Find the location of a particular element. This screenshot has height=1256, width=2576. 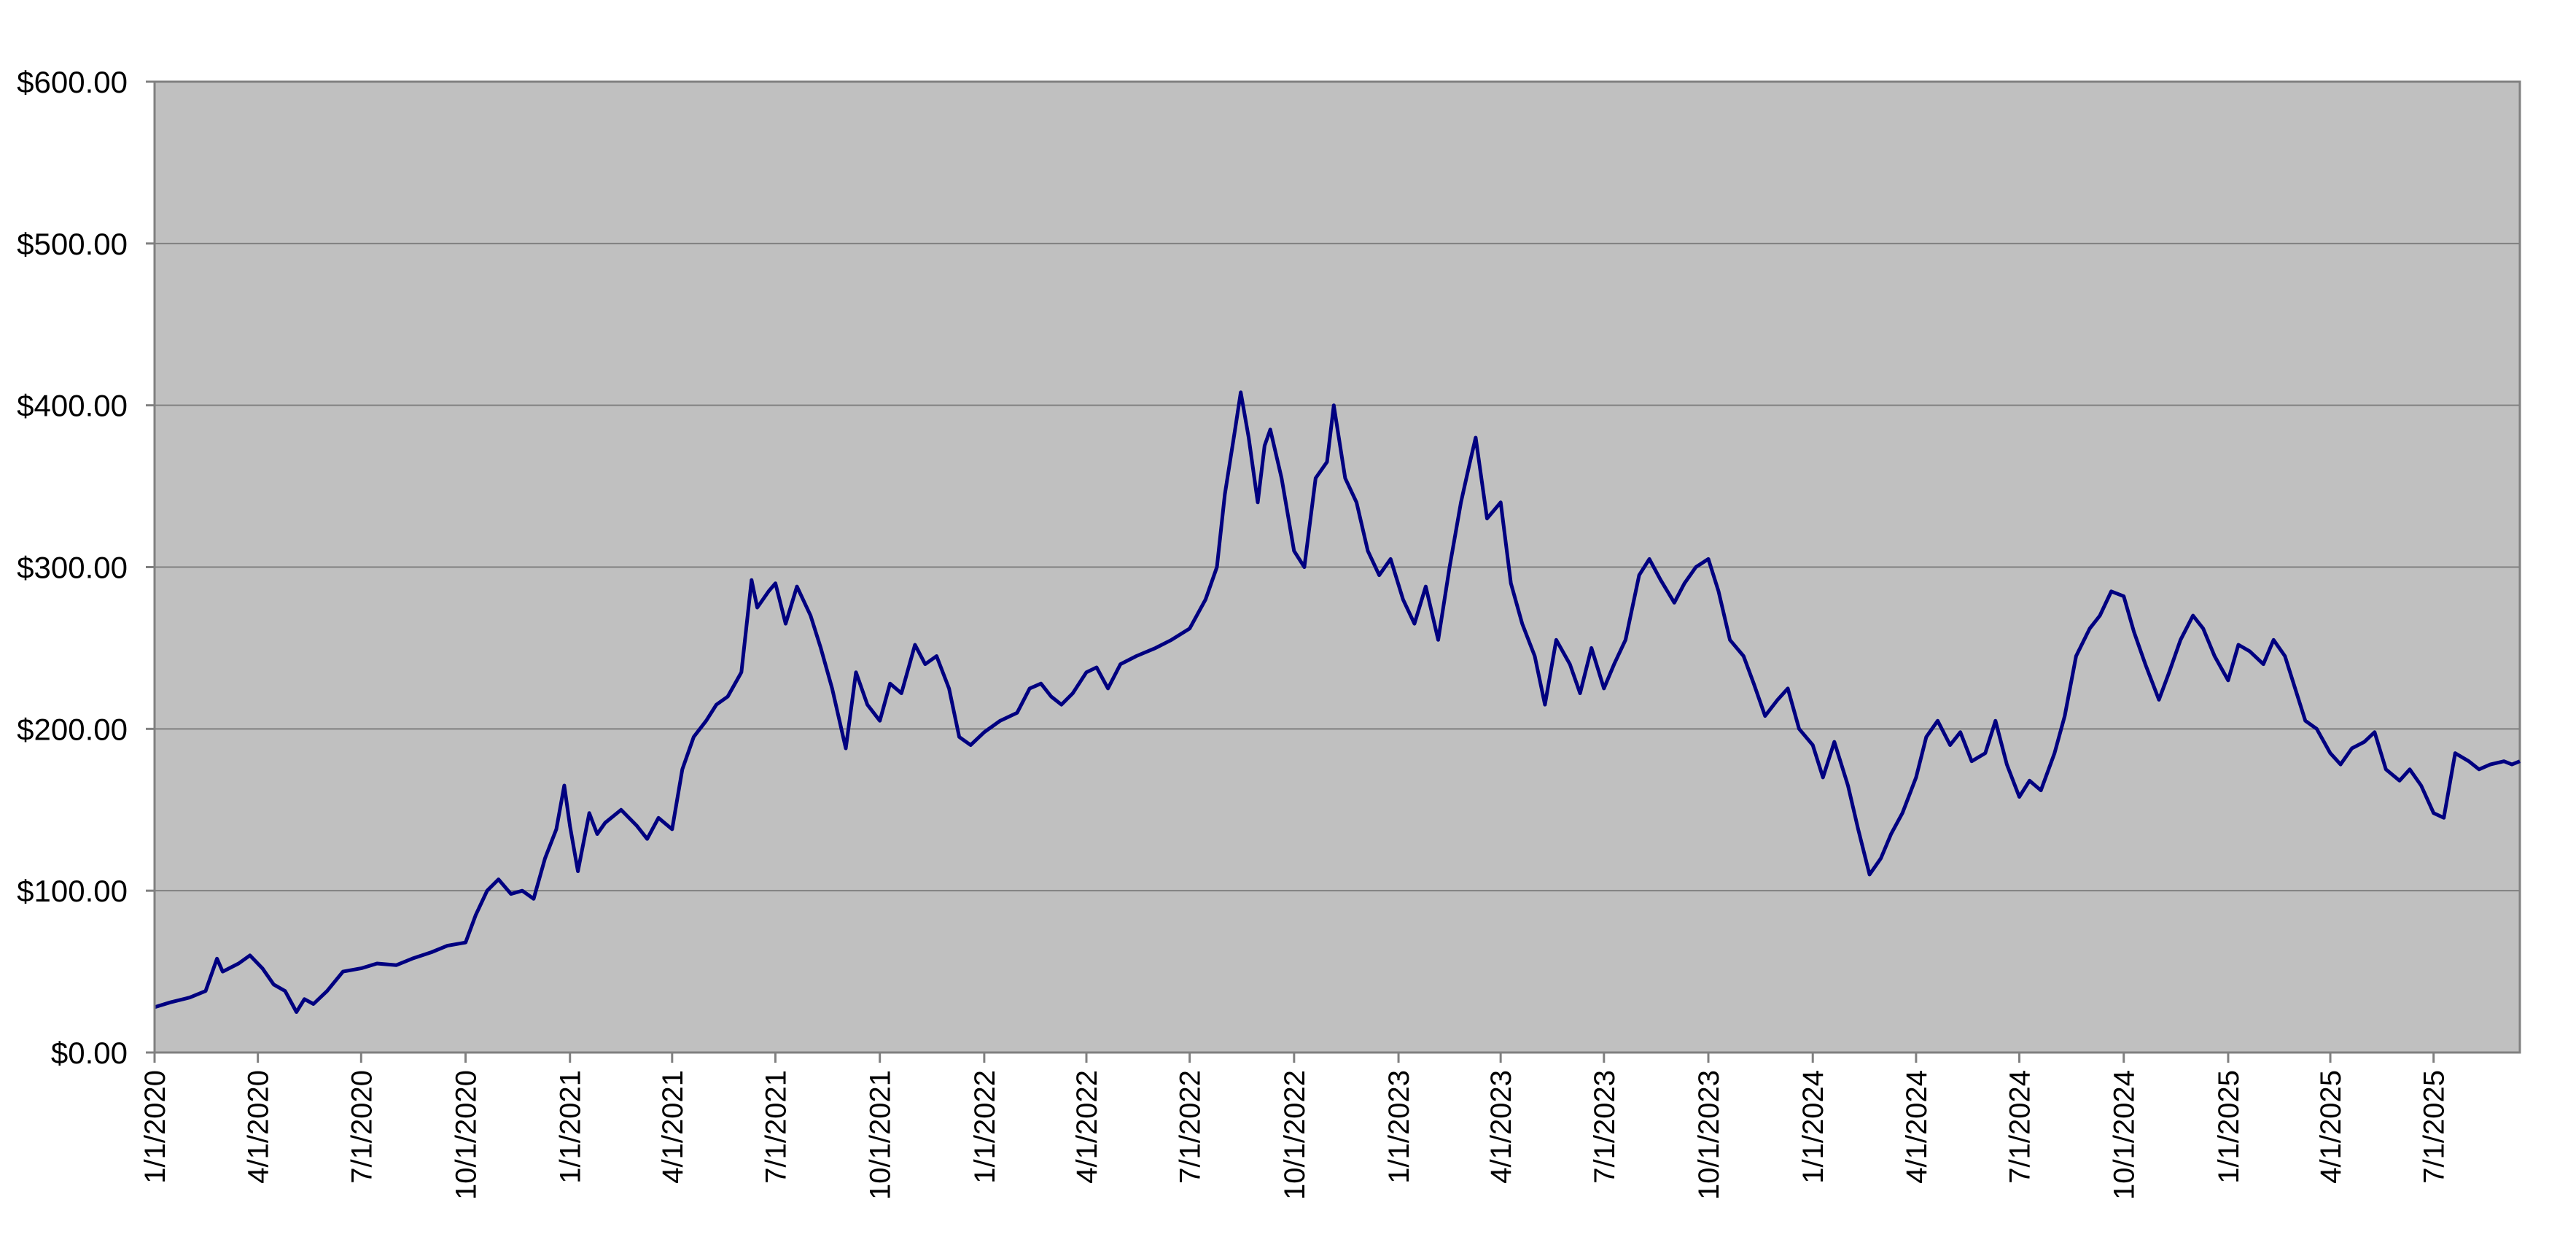

x-tick-label: 4/1/2024 is located at coordinates (1917, 1127).